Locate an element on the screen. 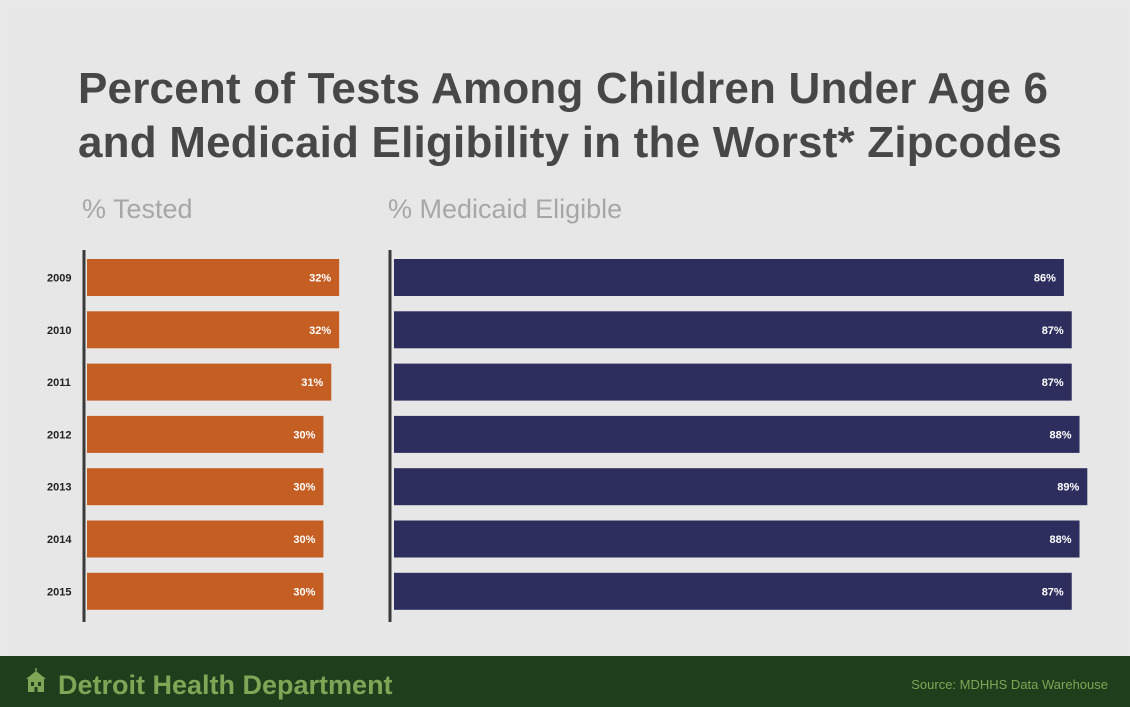  tested-bar-2011 is located at coordinates (209, 382).